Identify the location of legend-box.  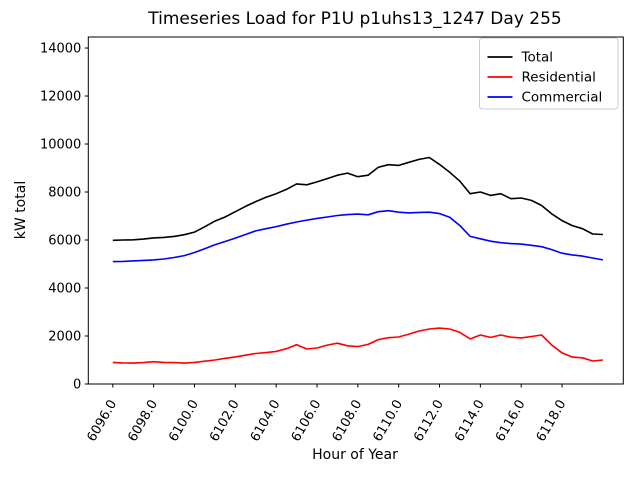
(549, 73).